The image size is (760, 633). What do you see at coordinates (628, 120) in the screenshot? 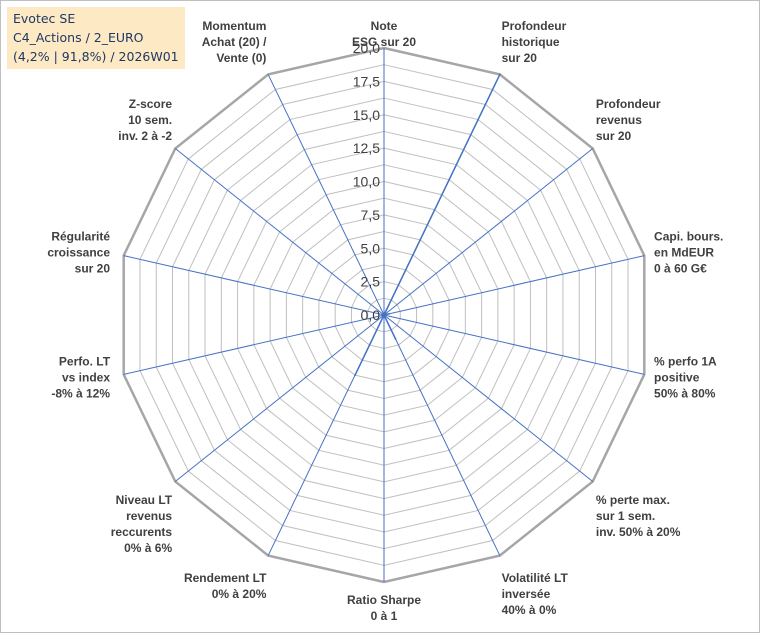
I see `axis-label: Profondeur revenus sur 20` at bounding box center [628, 120].